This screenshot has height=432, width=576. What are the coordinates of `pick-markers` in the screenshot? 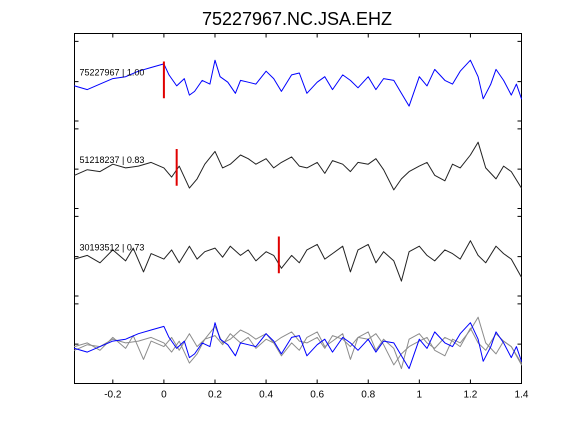 It's located at (221, 167).